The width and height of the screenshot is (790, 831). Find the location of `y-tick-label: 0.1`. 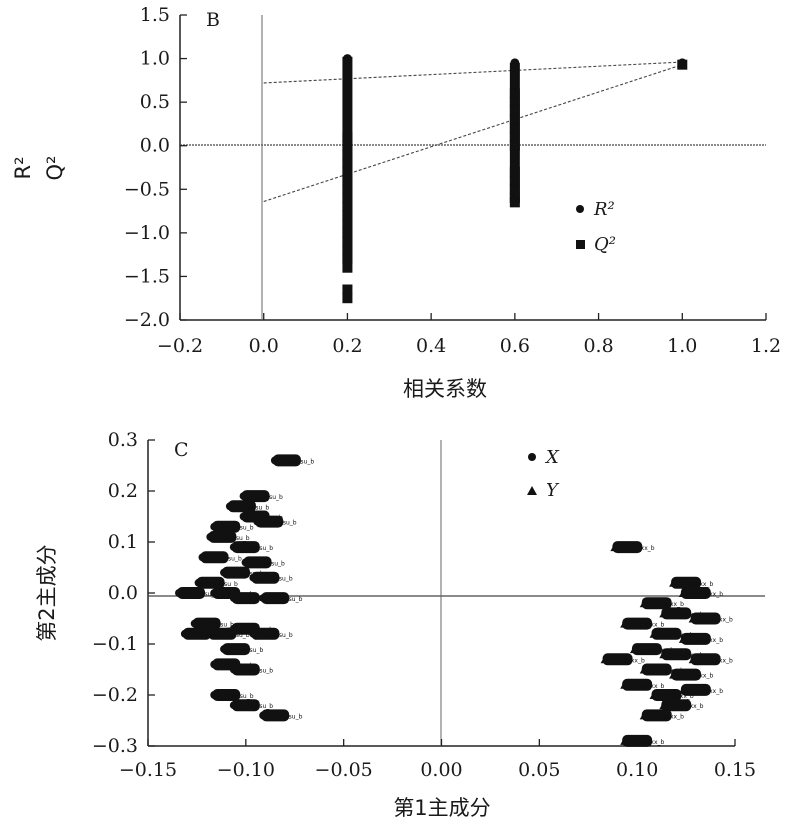

y-tick-label: 0.1 is located at coordinates (123, 542).